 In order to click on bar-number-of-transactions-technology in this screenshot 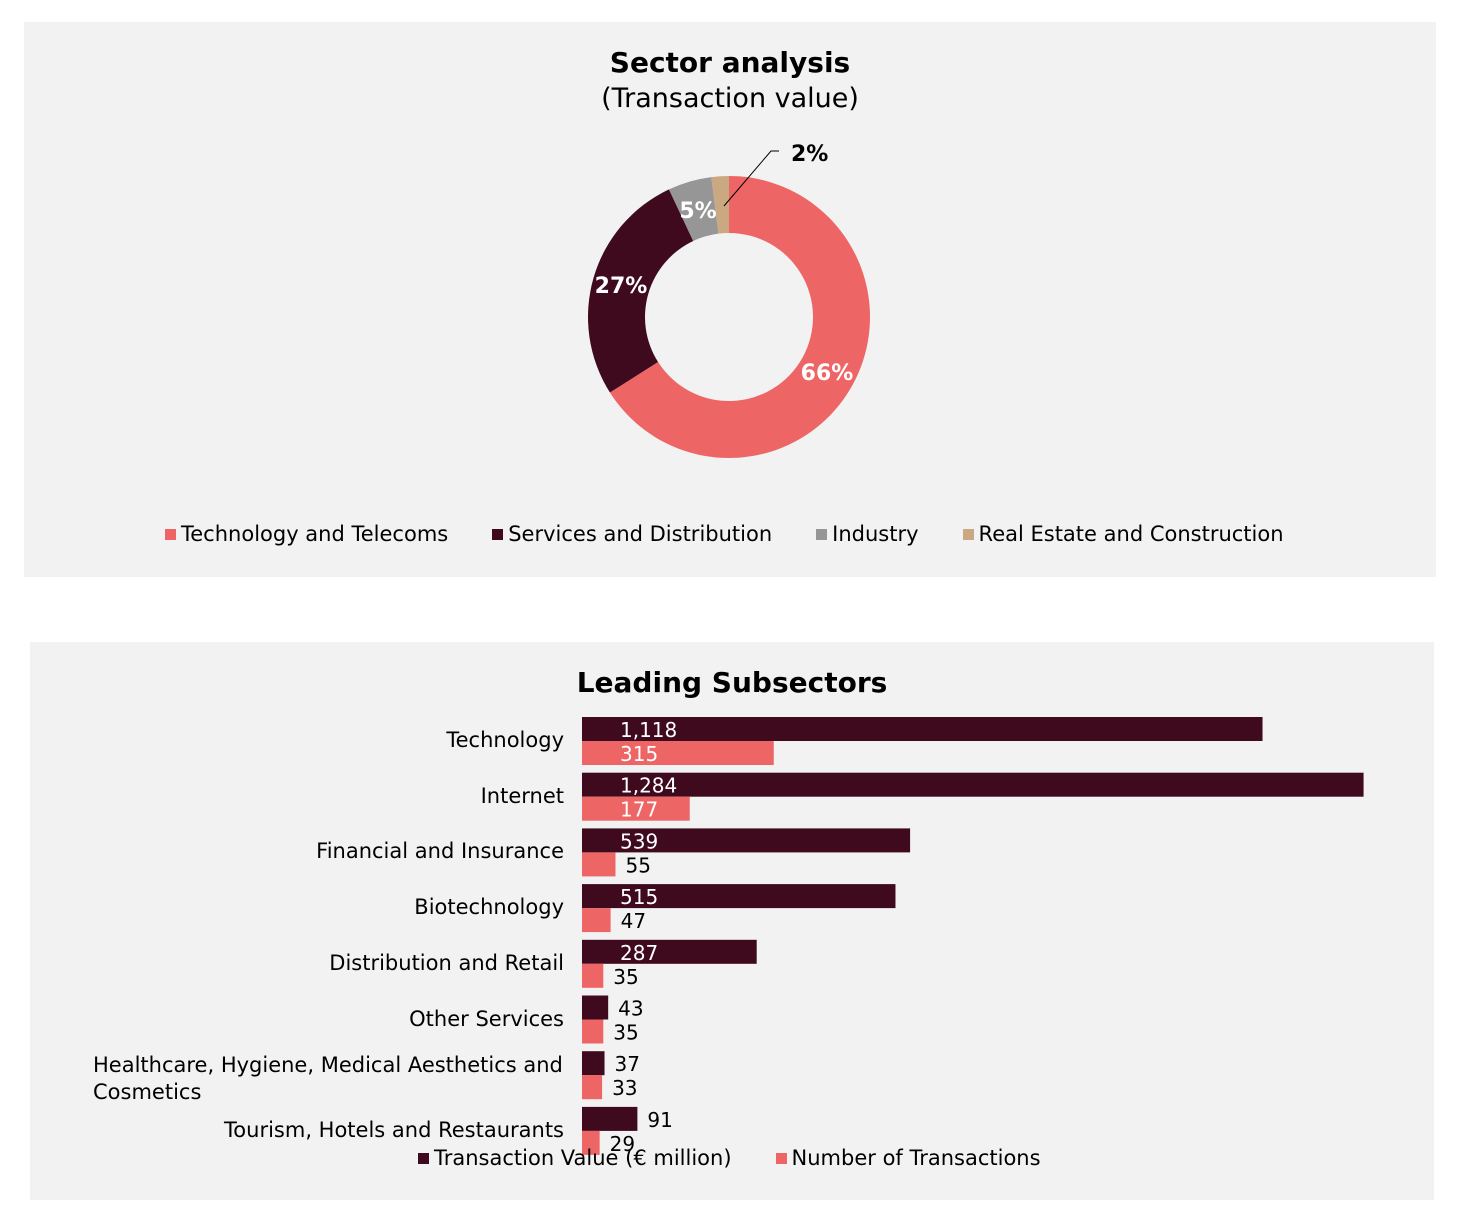, I will do `click(678, 753)`.